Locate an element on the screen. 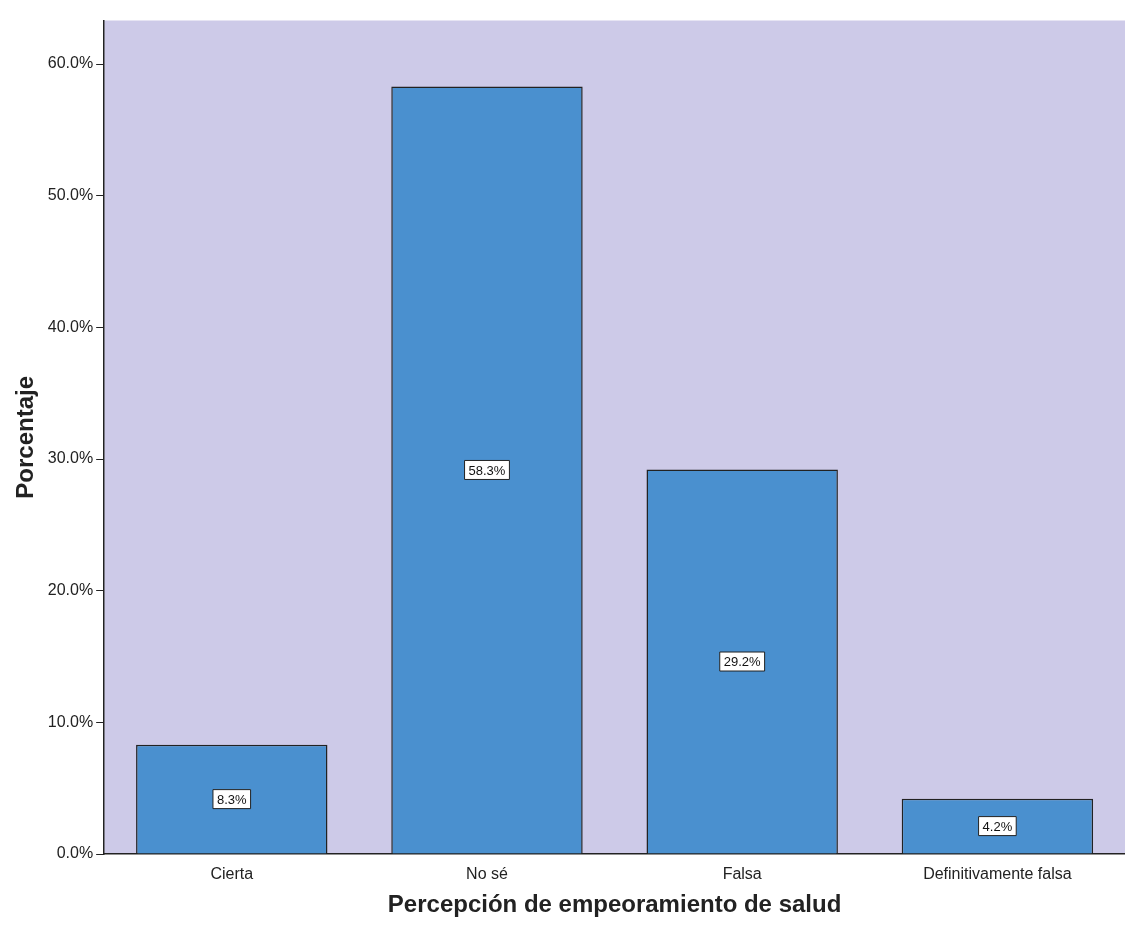 This screenshot has width=1125, height=936. y-tick-label: 50.0% is located at coordinates (70, 195).